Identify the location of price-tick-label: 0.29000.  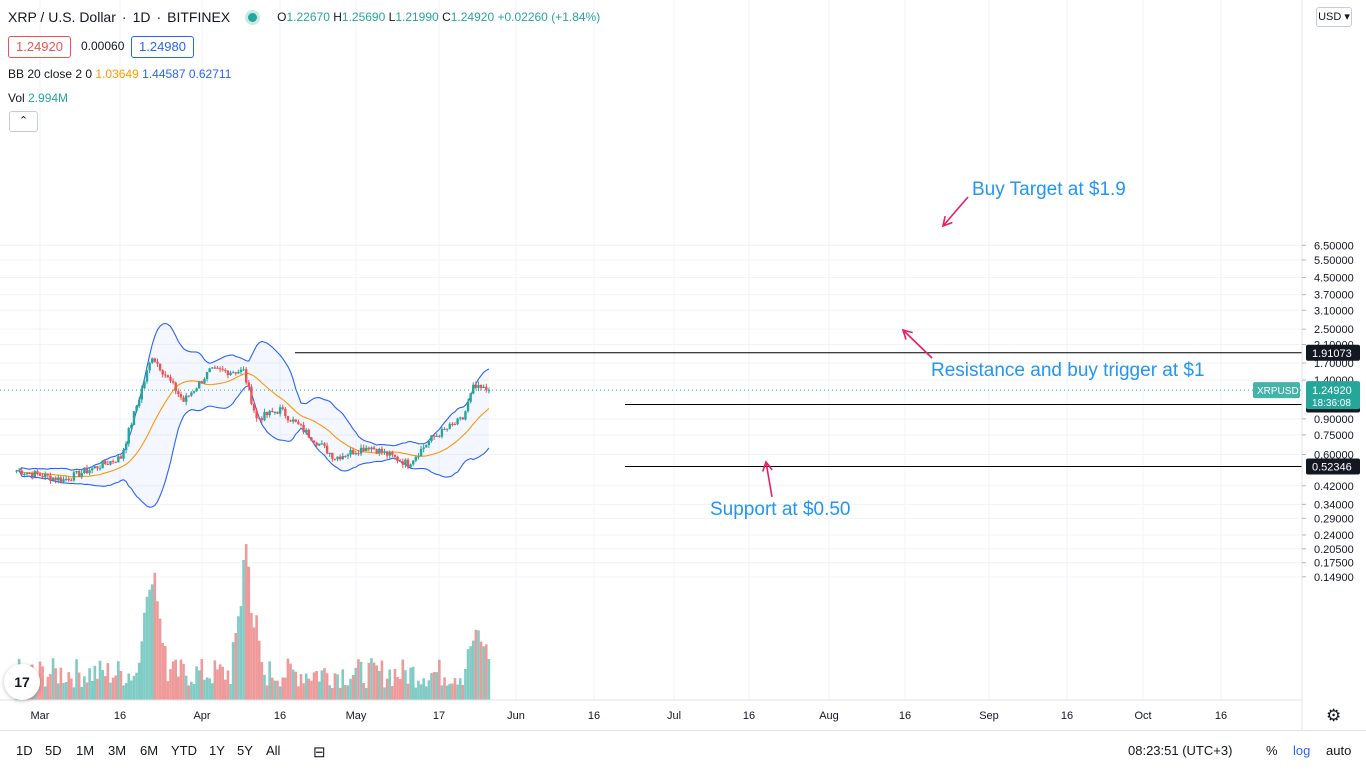
(1334, 519).